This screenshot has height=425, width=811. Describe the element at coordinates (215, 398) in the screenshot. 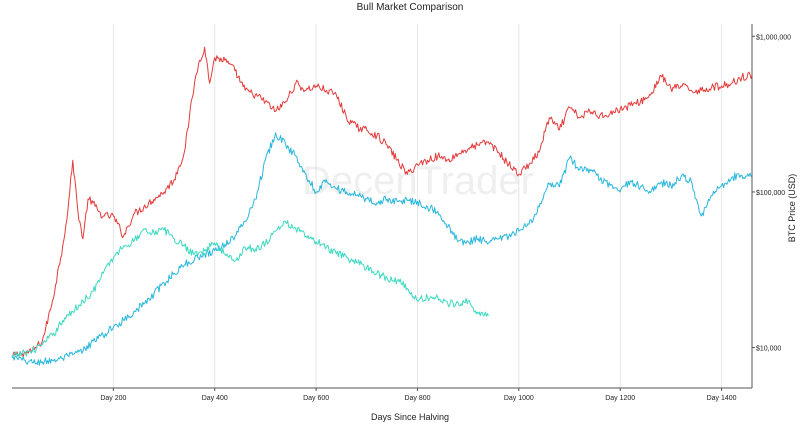

I see `x-tick-label: Day 400` at that location.